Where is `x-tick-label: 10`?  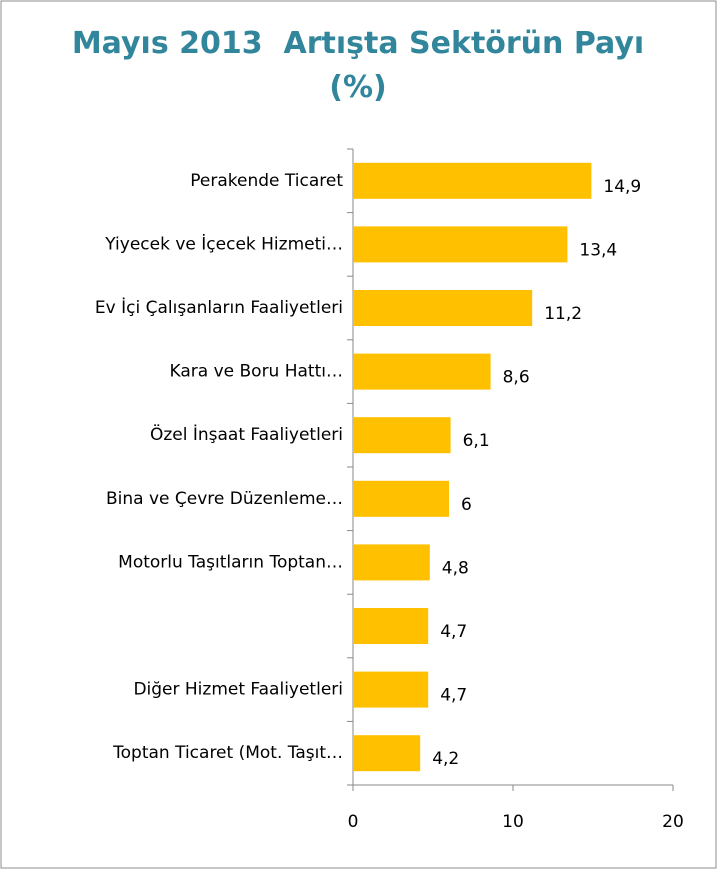 x-tick-label: 10 is located at coordinates (513, 822).